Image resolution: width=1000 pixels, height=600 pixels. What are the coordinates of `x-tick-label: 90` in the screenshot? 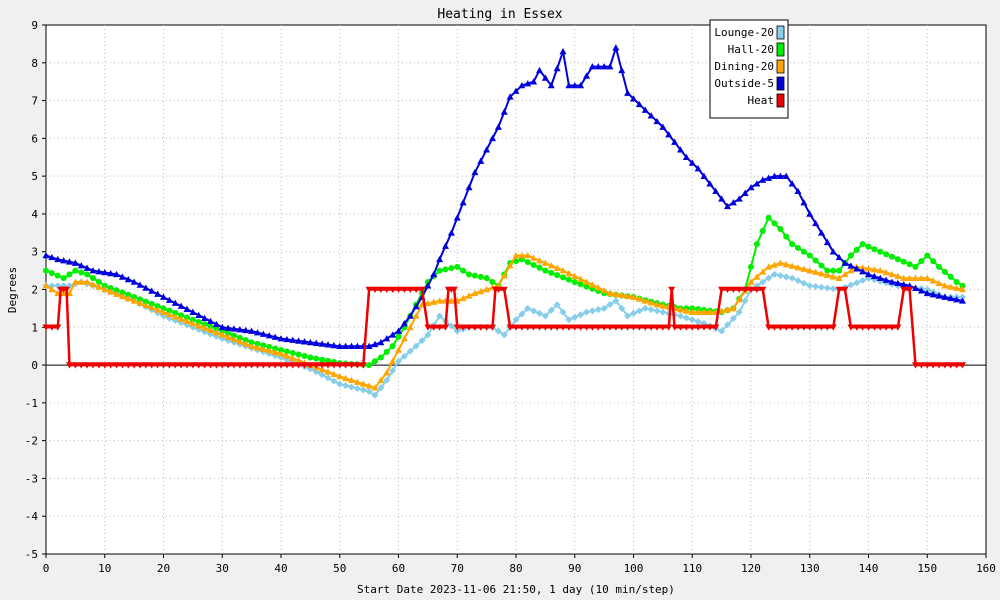 It's located at (574, 568).